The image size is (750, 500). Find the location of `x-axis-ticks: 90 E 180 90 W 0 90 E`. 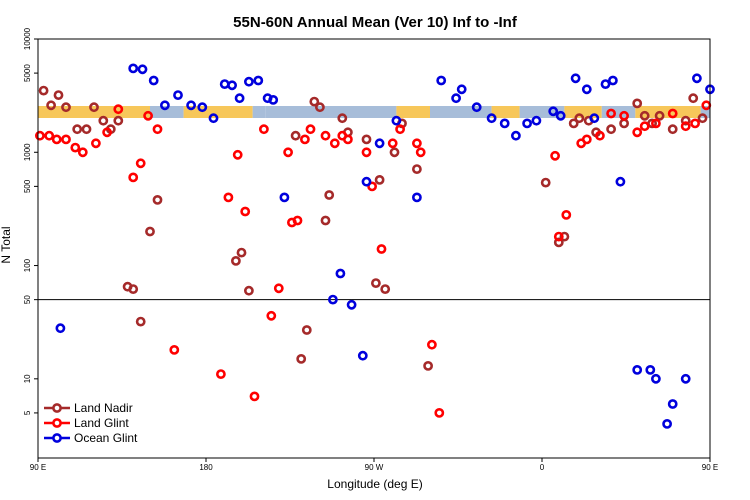

x-axis-ticks: 90 E 180 90 W 0 90 E is located at coordinates (374, 465).